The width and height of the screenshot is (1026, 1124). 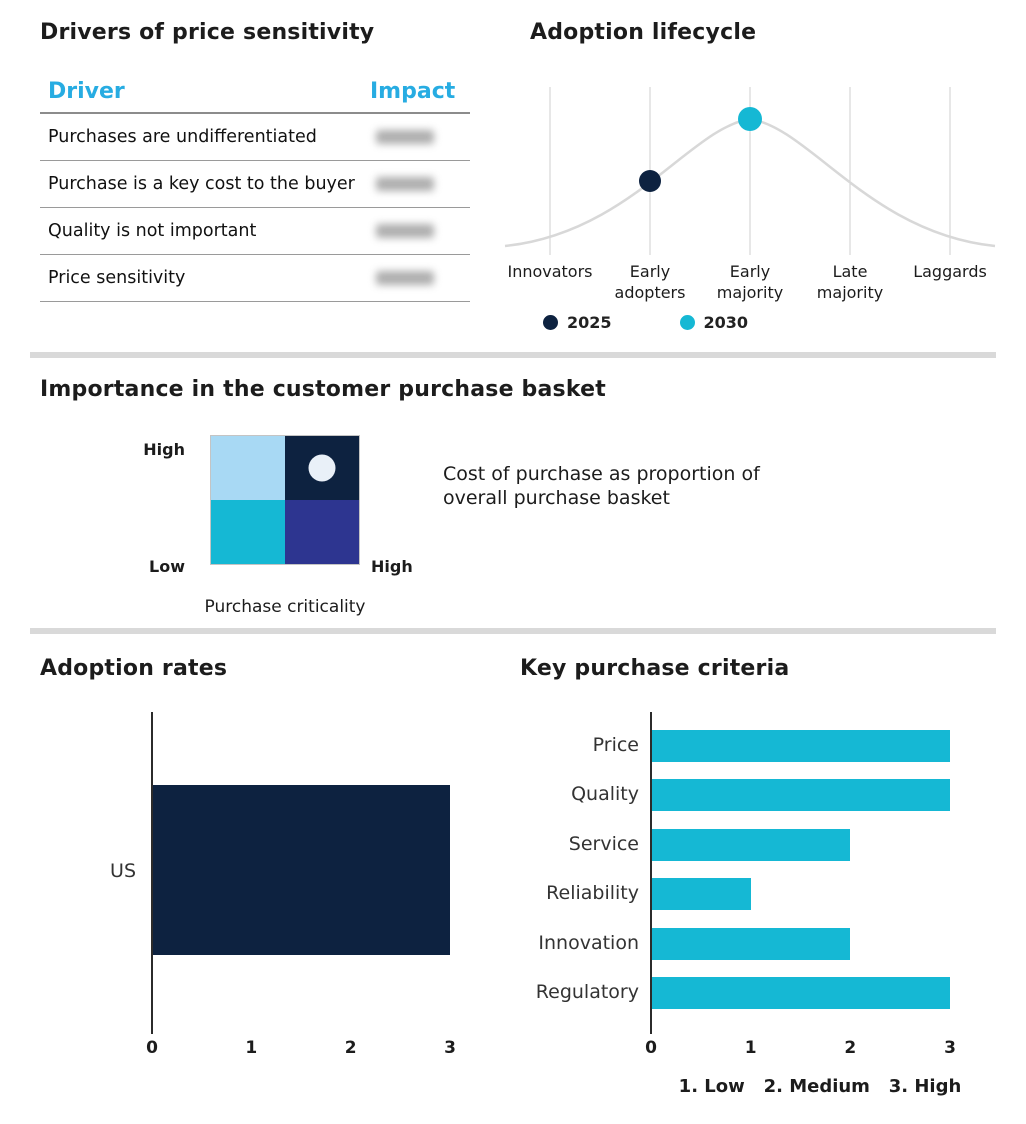 What do you see at coordinates (117, 278) in the screenshot?
I see `driver-cell: Price sensitivity` at bounding box center [117, 278].